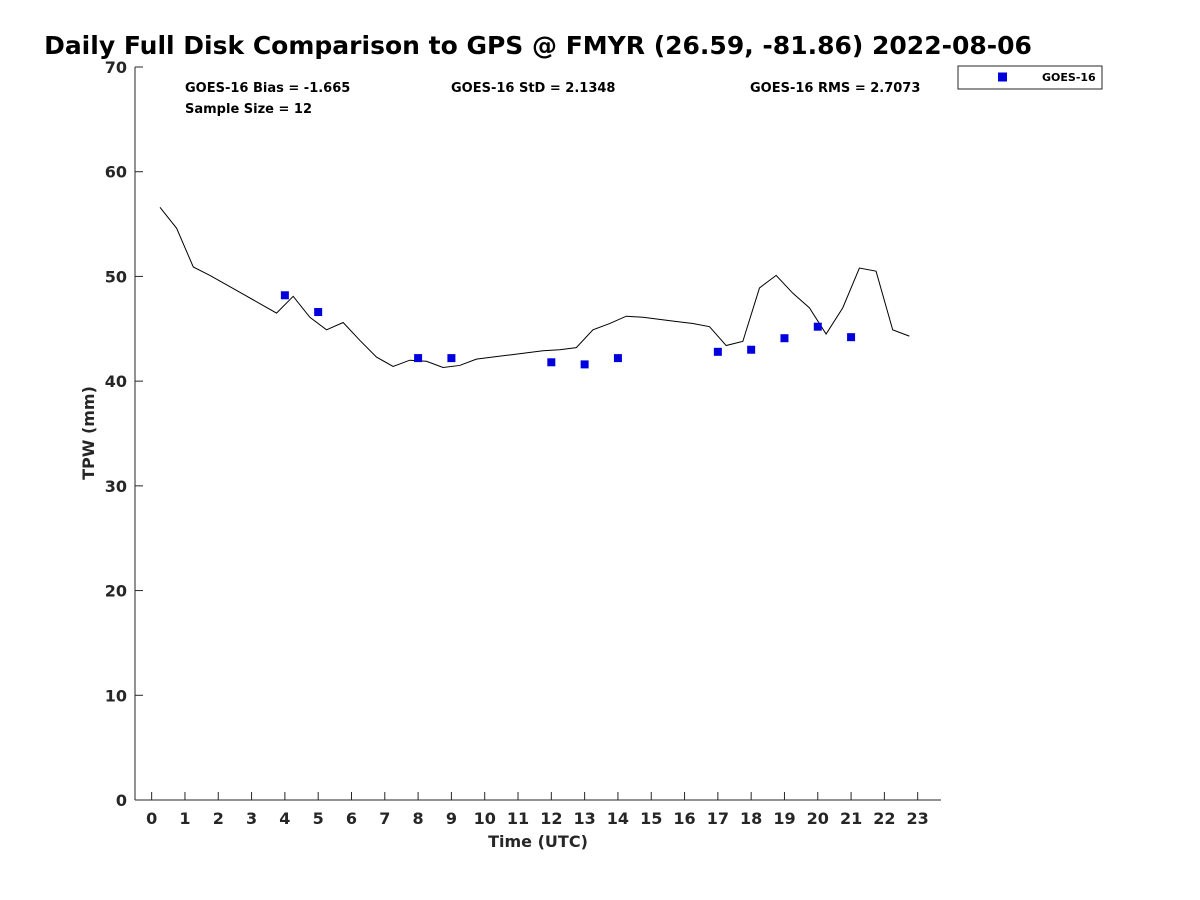 The width and height of the screenshot is (1200, 900). What do you see at coordinates (284, 818) in the screenshot?
I see `x-tick-label: 4` at bounding box center [284, 818].